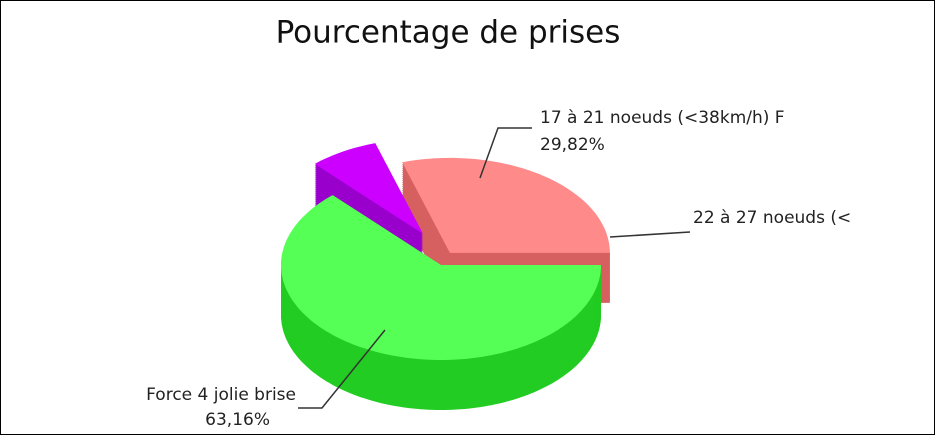  What do you see at coordinates (221, 395) in the screenshot?
I see `slice-label: Force 4 jolie brise` at bounding box center [221, 395].